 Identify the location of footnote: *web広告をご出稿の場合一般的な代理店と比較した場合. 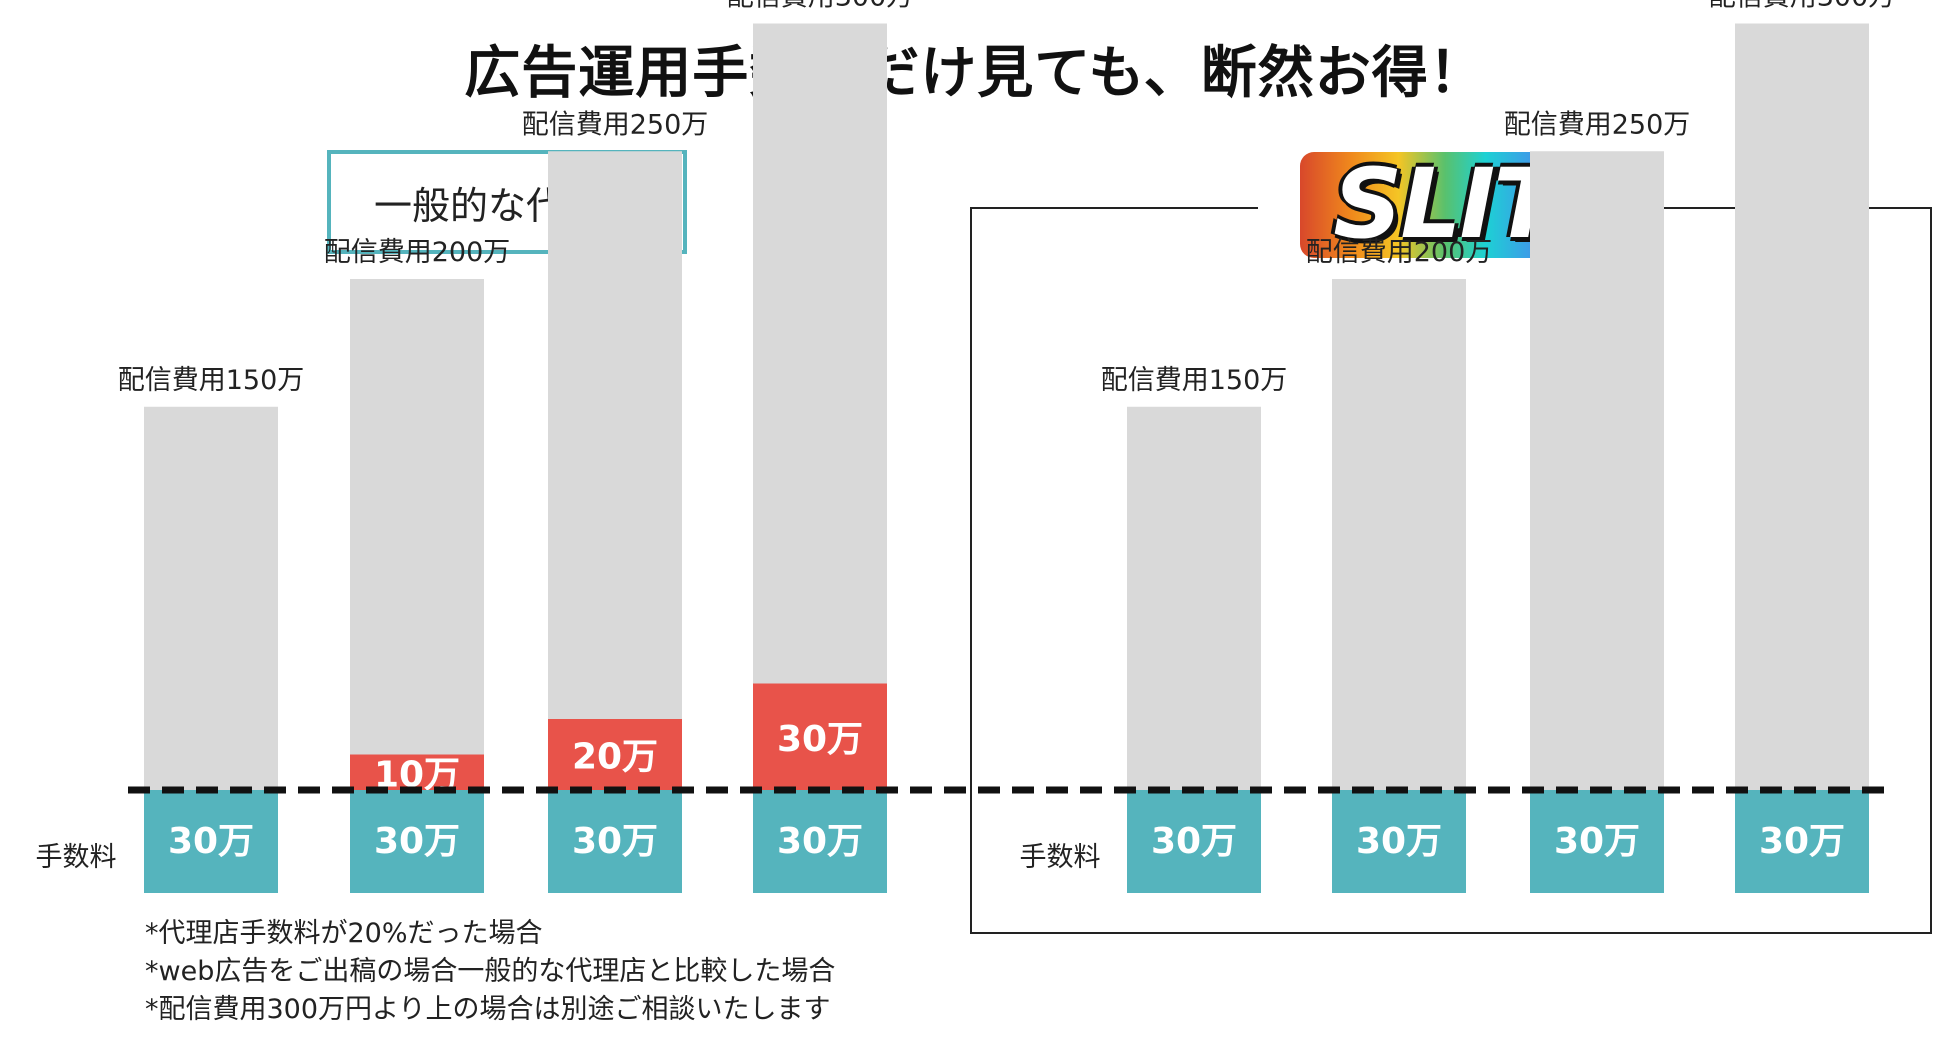
(490, 971).